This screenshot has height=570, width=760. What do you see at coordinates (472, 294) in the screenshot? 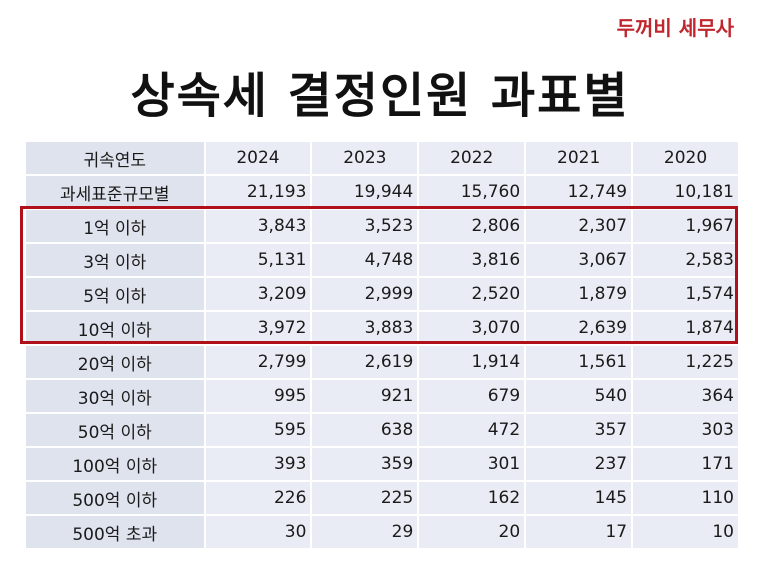
I see `table-cell: 2,520` at bounding box center [472, 294].